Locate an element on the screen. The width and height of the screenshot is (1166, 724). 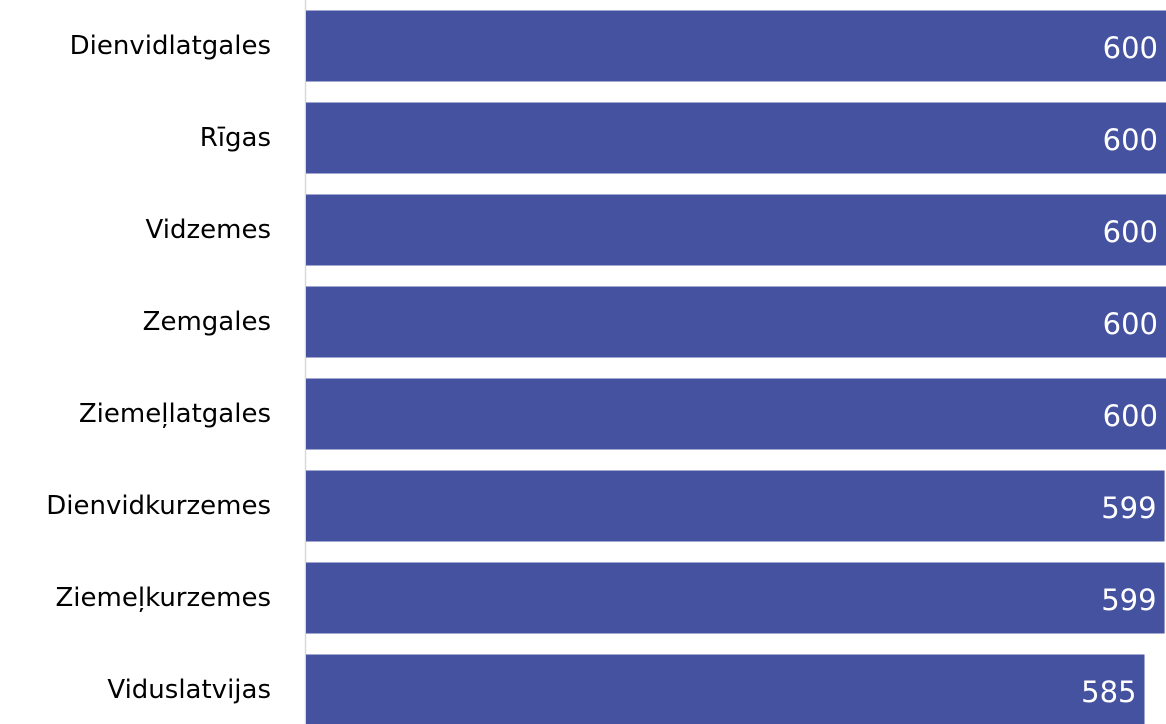
value-label: 585 is located at coordinates (1108, 692).